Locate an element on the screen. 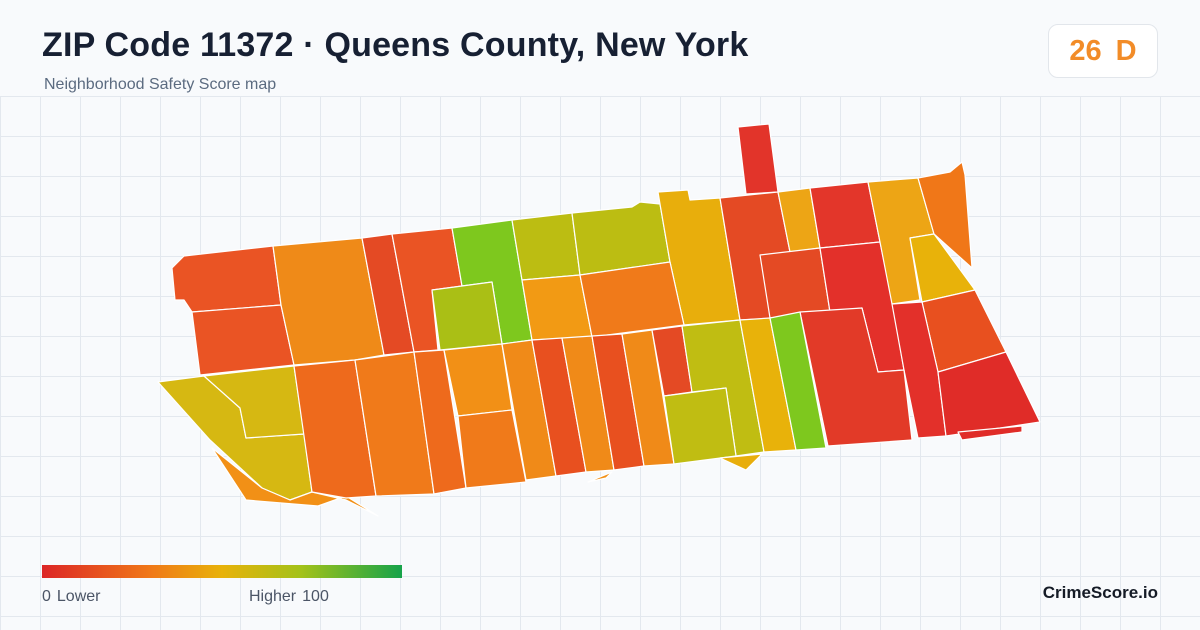 The width and height of the screenshot is (1200, 630). score-badge: 26 D is located at coordinates (1103, 51).